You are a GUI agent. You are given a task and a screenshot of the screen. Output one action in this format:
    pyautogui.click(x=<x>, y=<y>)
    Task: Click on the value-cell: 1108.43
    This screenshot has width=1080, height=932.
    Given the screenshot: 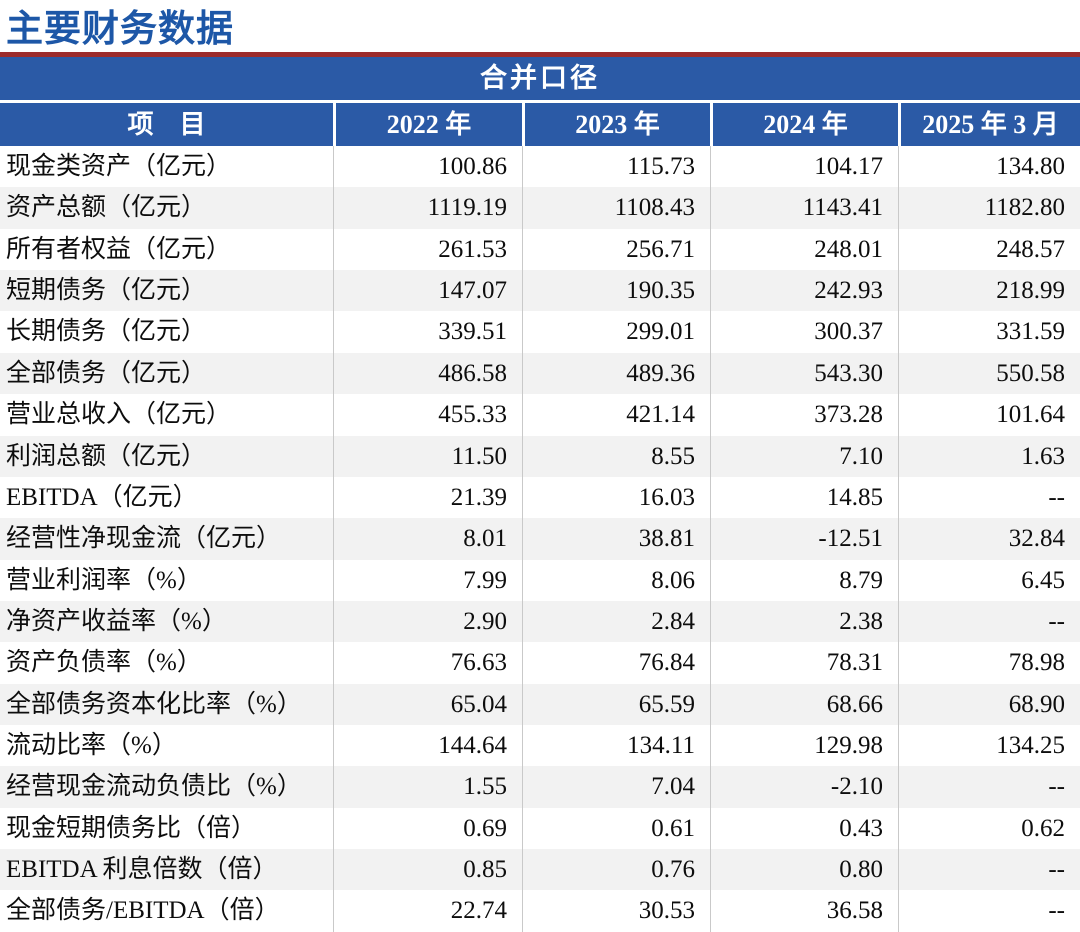 What is the action you would take?
    pyautogui.click(x=616, y=208)
    